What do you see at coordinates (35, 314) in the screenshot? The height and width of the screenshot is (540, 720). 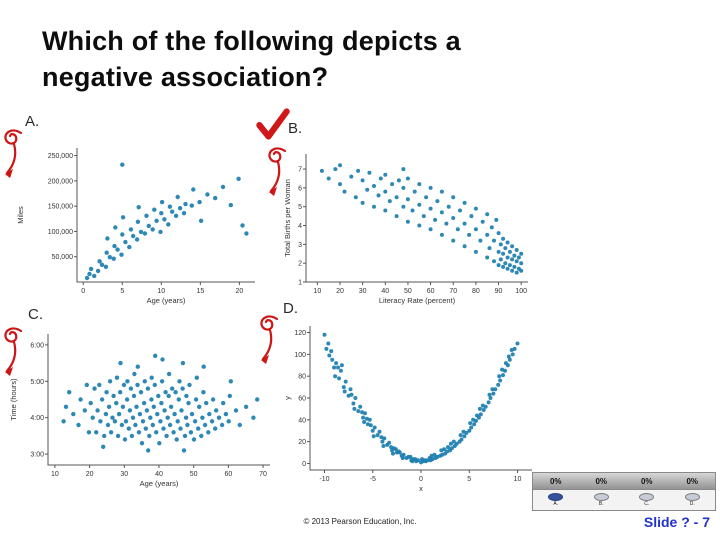 I see `option-label-c: C.` at bounding box center [35, 314].